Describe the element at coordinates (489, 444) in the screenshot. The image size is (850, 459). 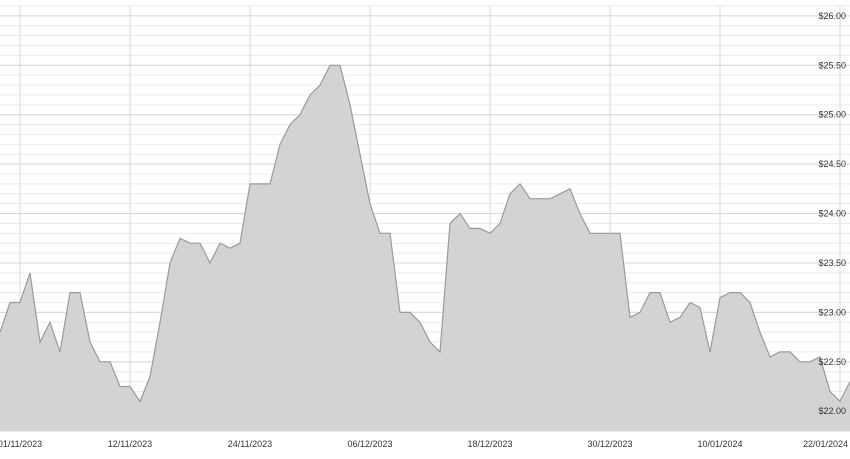
I see `x-tick-label: 18/12/2023` at that location.